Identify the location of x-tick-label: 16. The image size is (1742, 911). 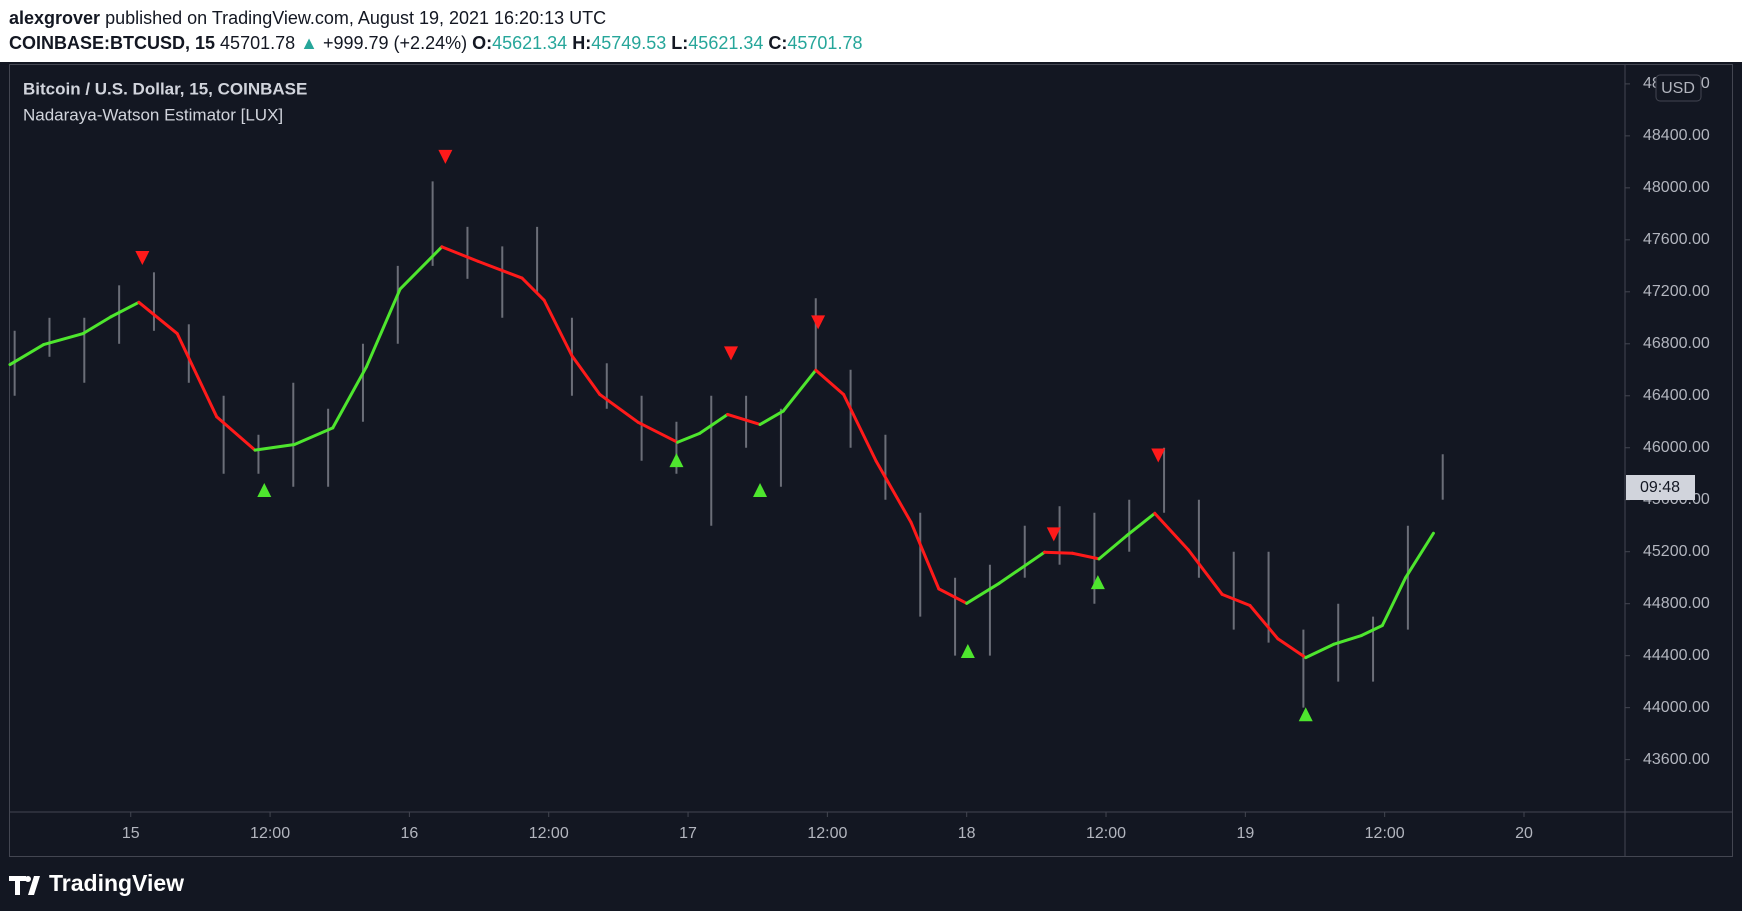
(409, 833).